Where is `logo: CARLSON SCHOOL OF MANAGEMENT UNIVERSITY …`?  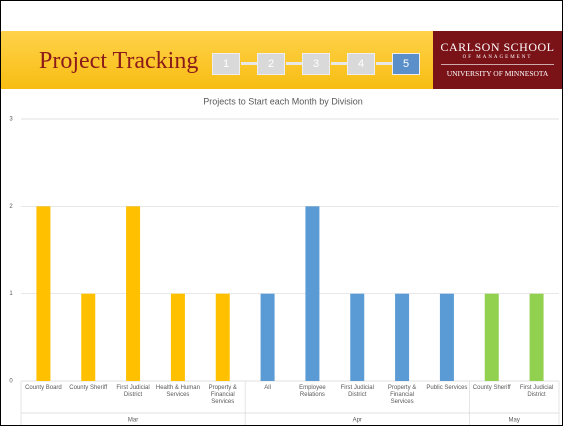
logo: CARLSON SCHOOL OF MANAGEMENT UNIVERSITY … is located at coordinates (497, 60).